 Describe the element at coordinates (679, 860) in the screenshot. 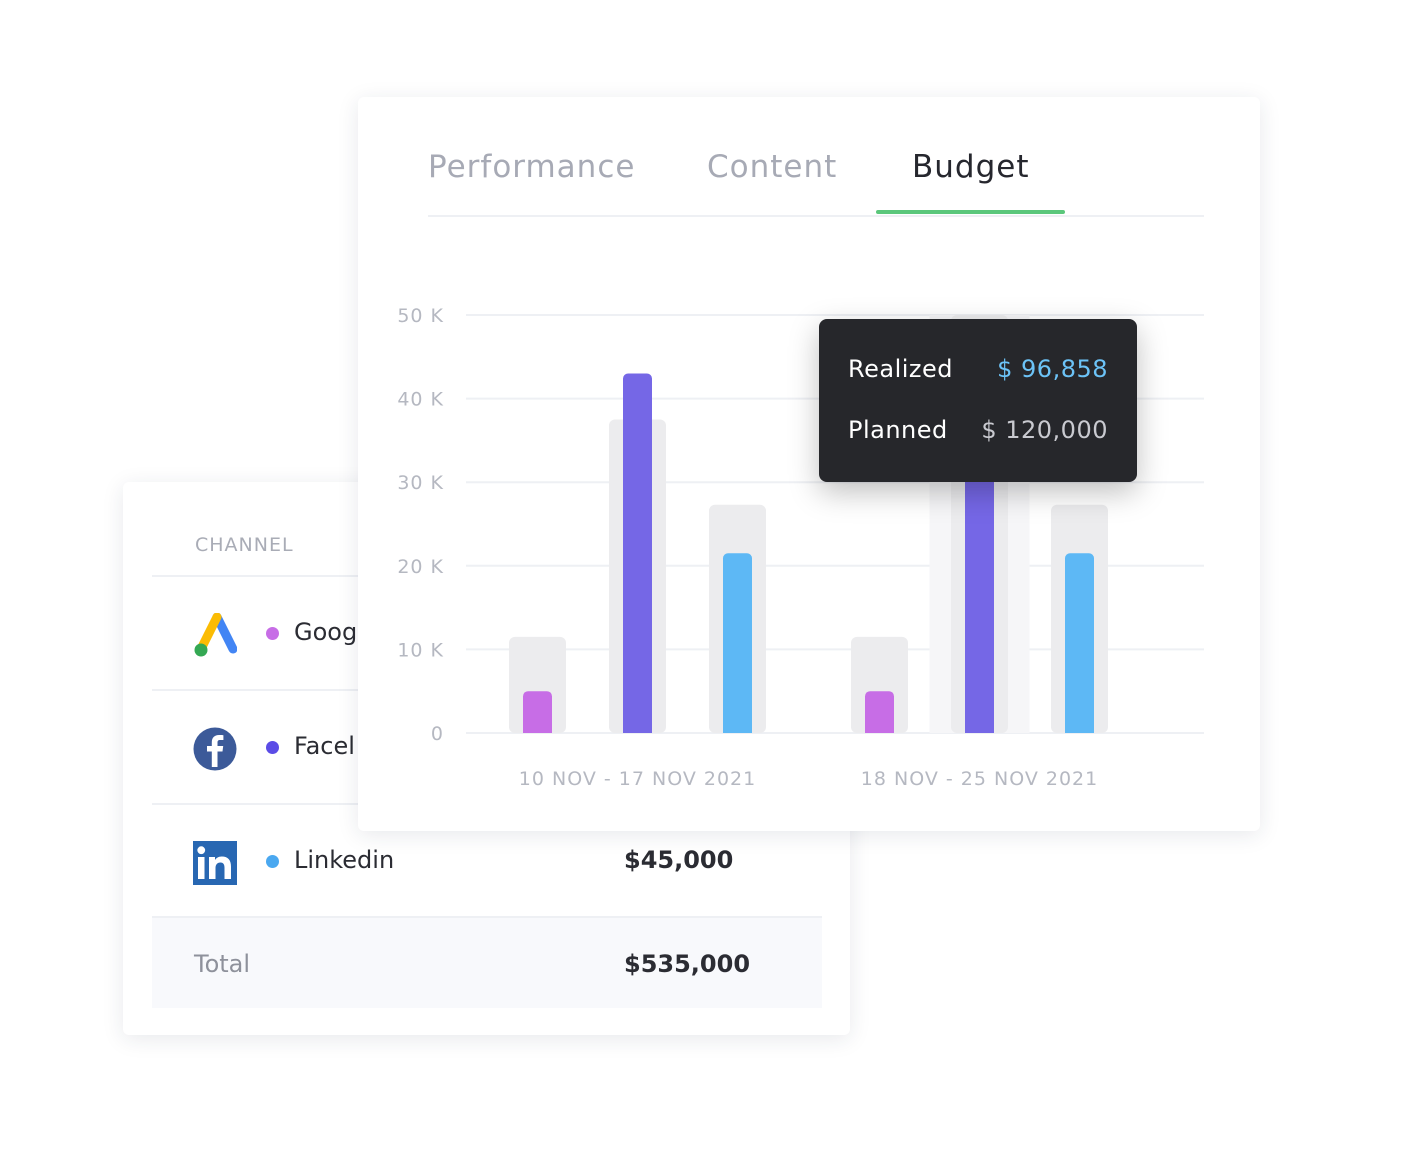

I see `channel-amount: $45,000` at that location.